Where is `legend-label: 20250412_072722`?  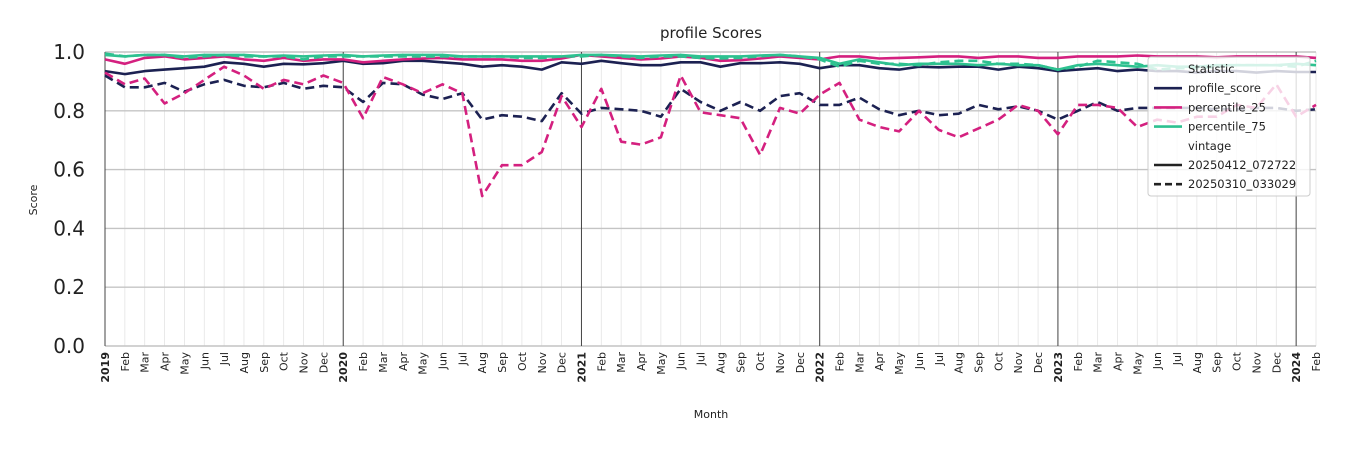 legend-label: 20250412_072722 is located at coordinates (1242, 165).